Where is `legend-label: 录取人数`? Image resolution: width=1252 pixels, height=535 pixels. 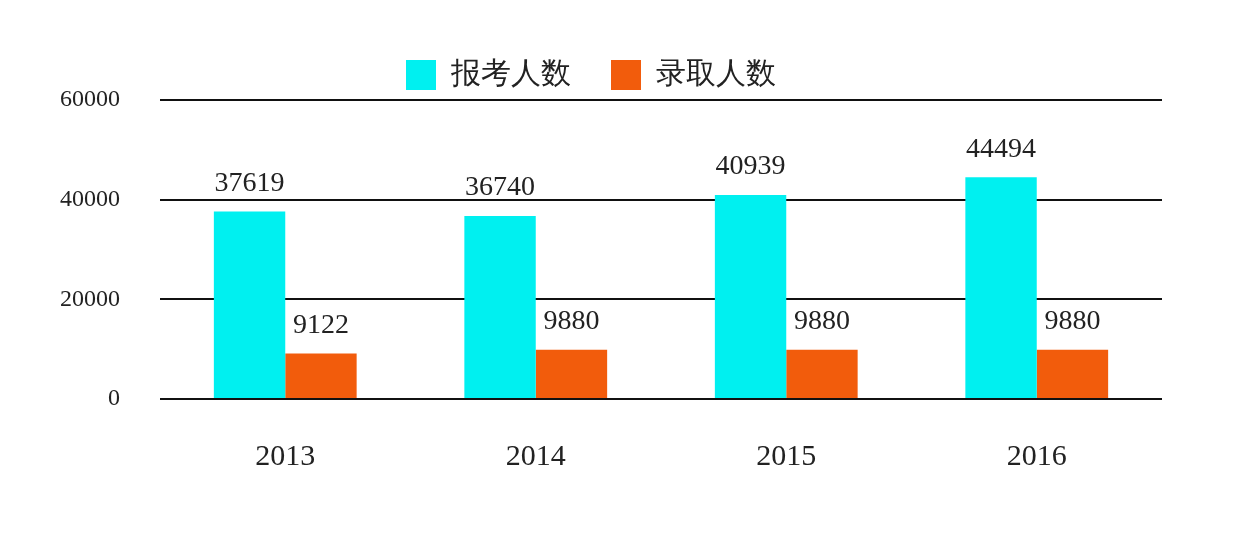 legend-label: 录取人数 is located at coordinates (716, 72).